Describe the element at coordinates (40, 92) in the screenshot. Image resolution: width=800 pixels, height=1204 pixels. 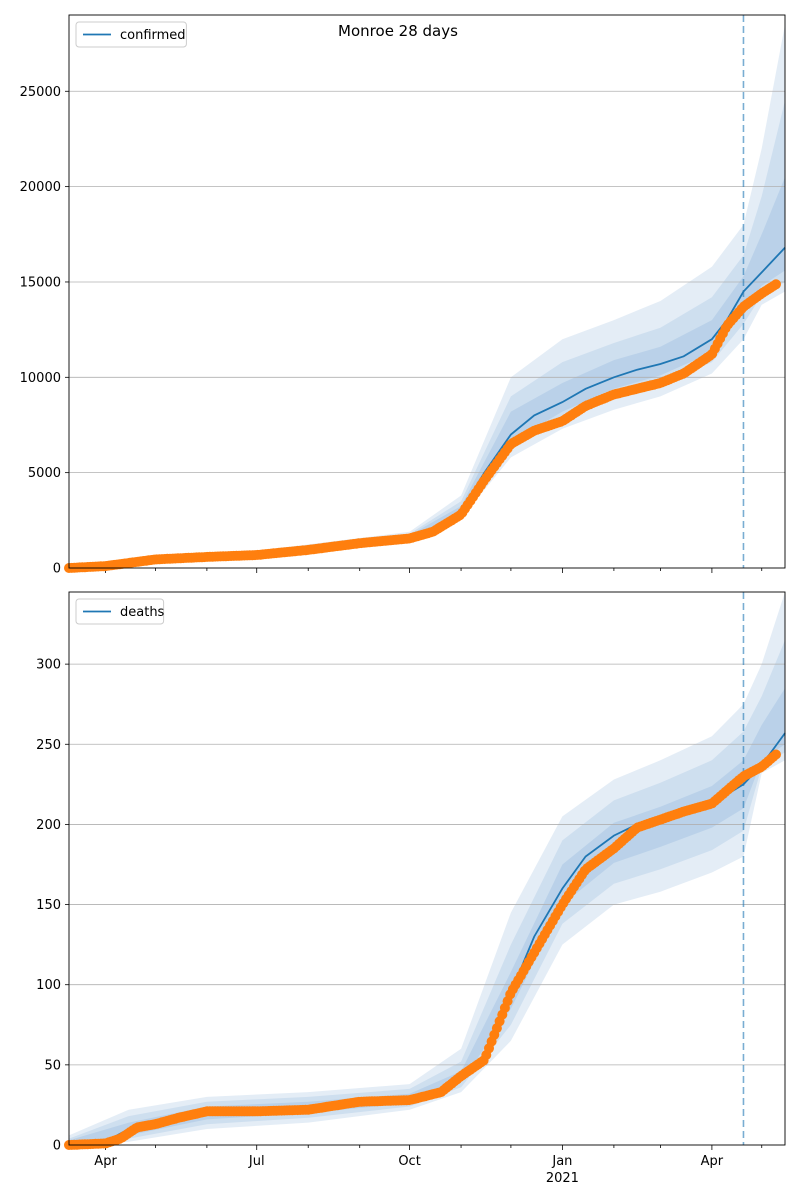
I see `y-tick-label: 25000` at that location.